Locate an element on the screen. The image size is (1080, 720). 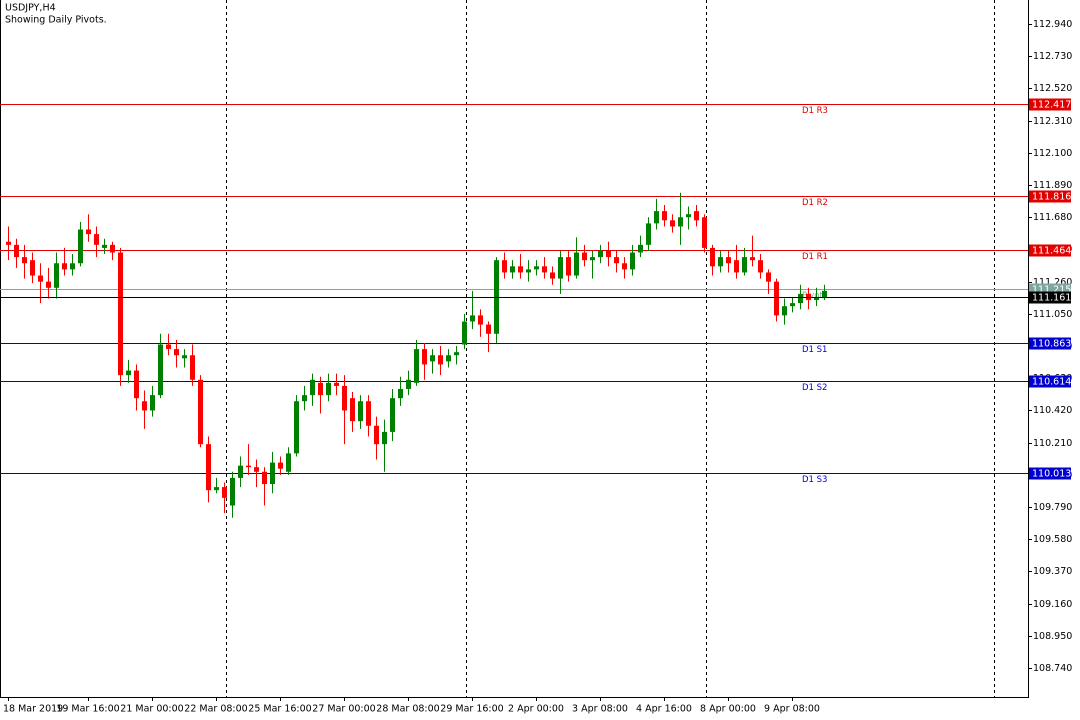
y-tick-label: 112.730 is located at coordinates (1052, 56).